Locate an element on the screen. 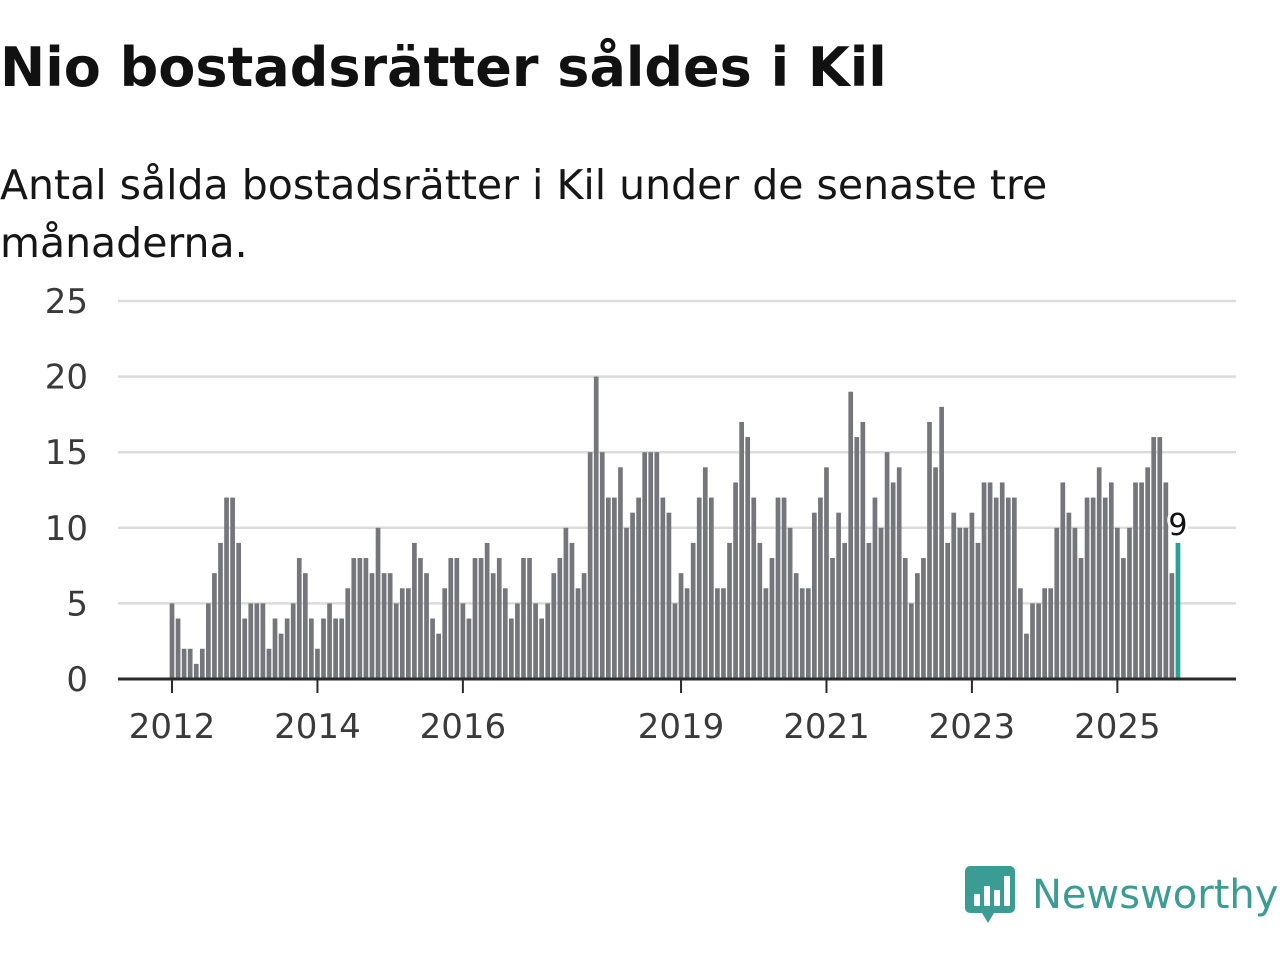  y-tick-label: 0 is located at coordinates (77, 680).